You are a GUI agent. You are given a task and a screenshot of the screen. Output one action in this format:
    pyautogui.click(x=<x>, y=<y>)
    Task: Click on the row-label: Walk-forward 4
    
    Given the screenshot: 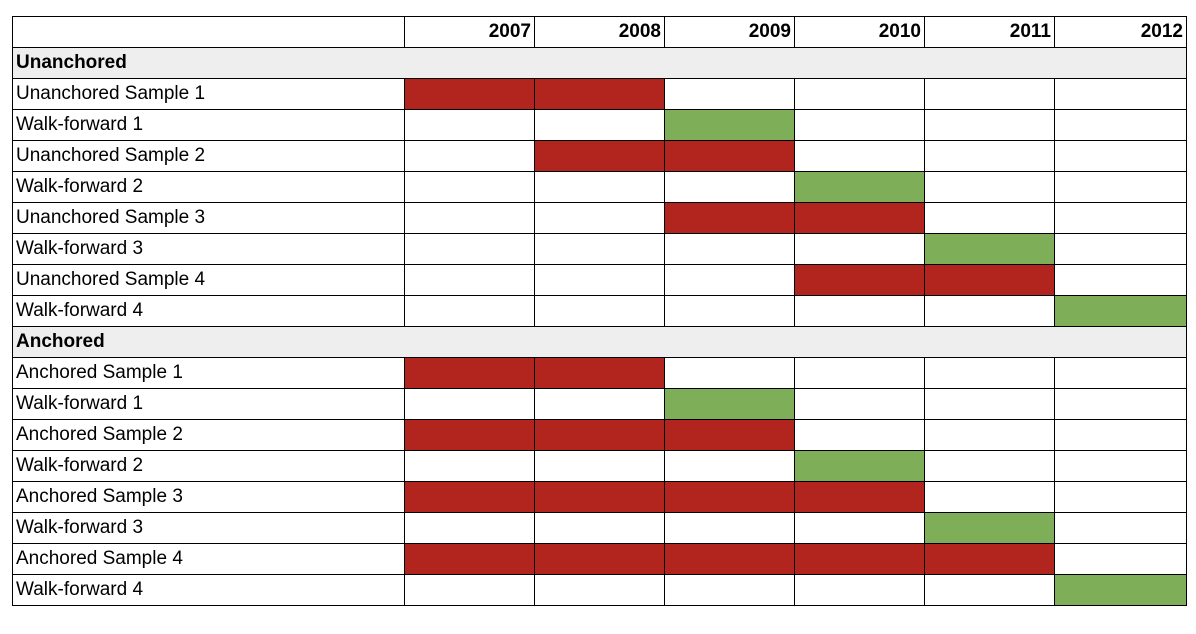 What is the action you would take?
    pyautogui.click(x=208, y=590)
    